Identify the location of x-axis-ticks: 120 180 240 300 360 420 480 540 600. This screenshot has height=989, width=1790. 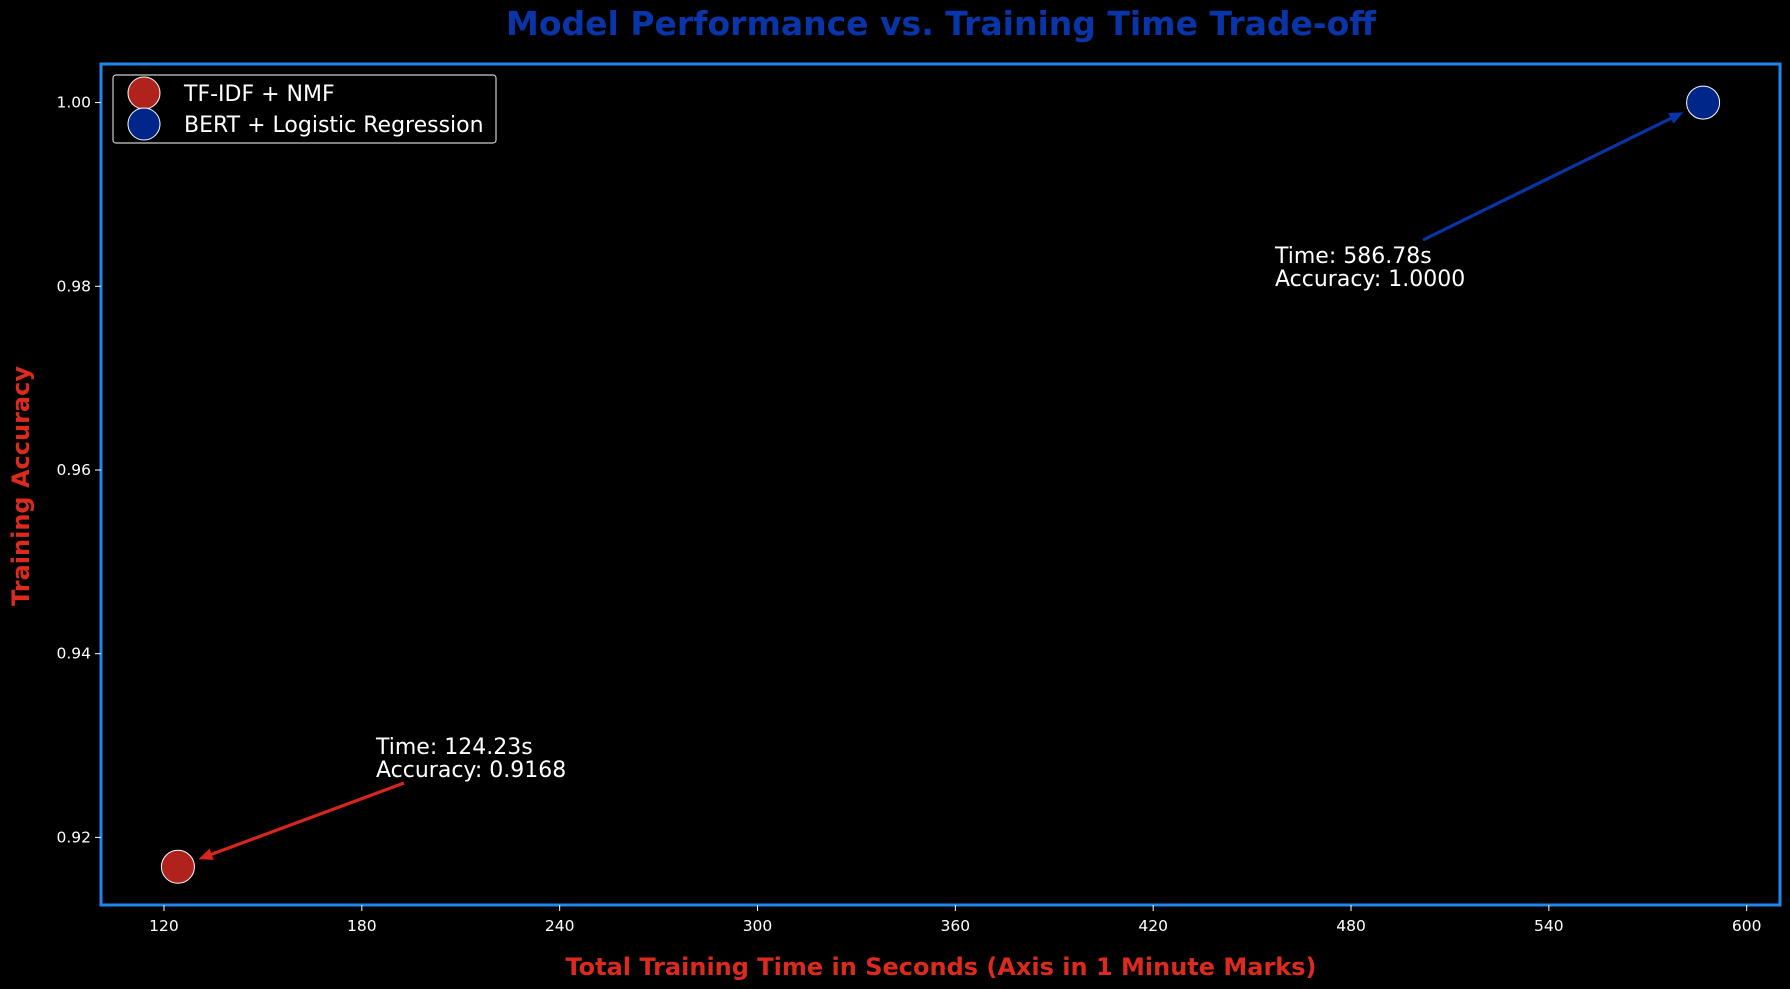
(955, 920).